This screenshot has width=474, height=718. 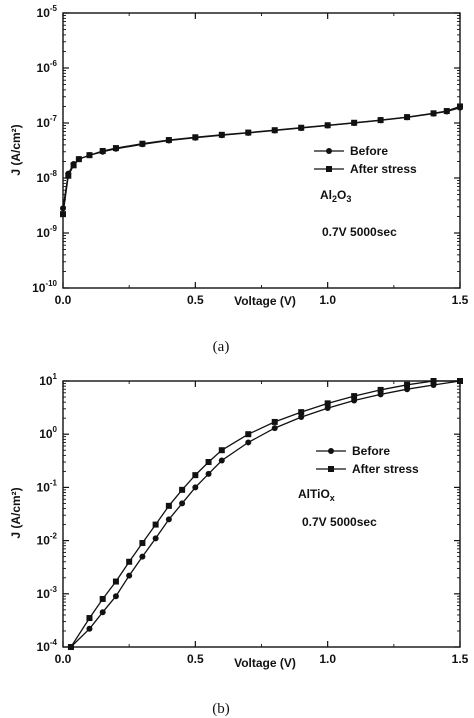 I want to click on annotation-material-a: Al2O3, so click(x=335, y=196).